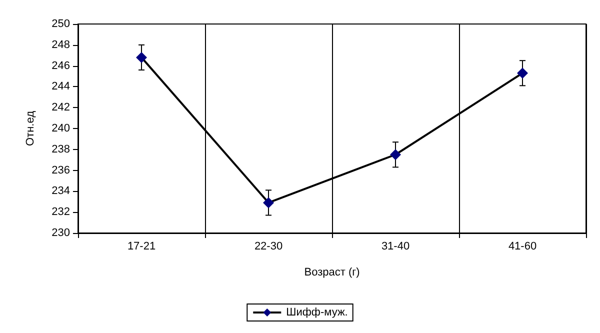 The image size is (600, 333). I want to click on y-tick-label: 242, so click(61, 108).